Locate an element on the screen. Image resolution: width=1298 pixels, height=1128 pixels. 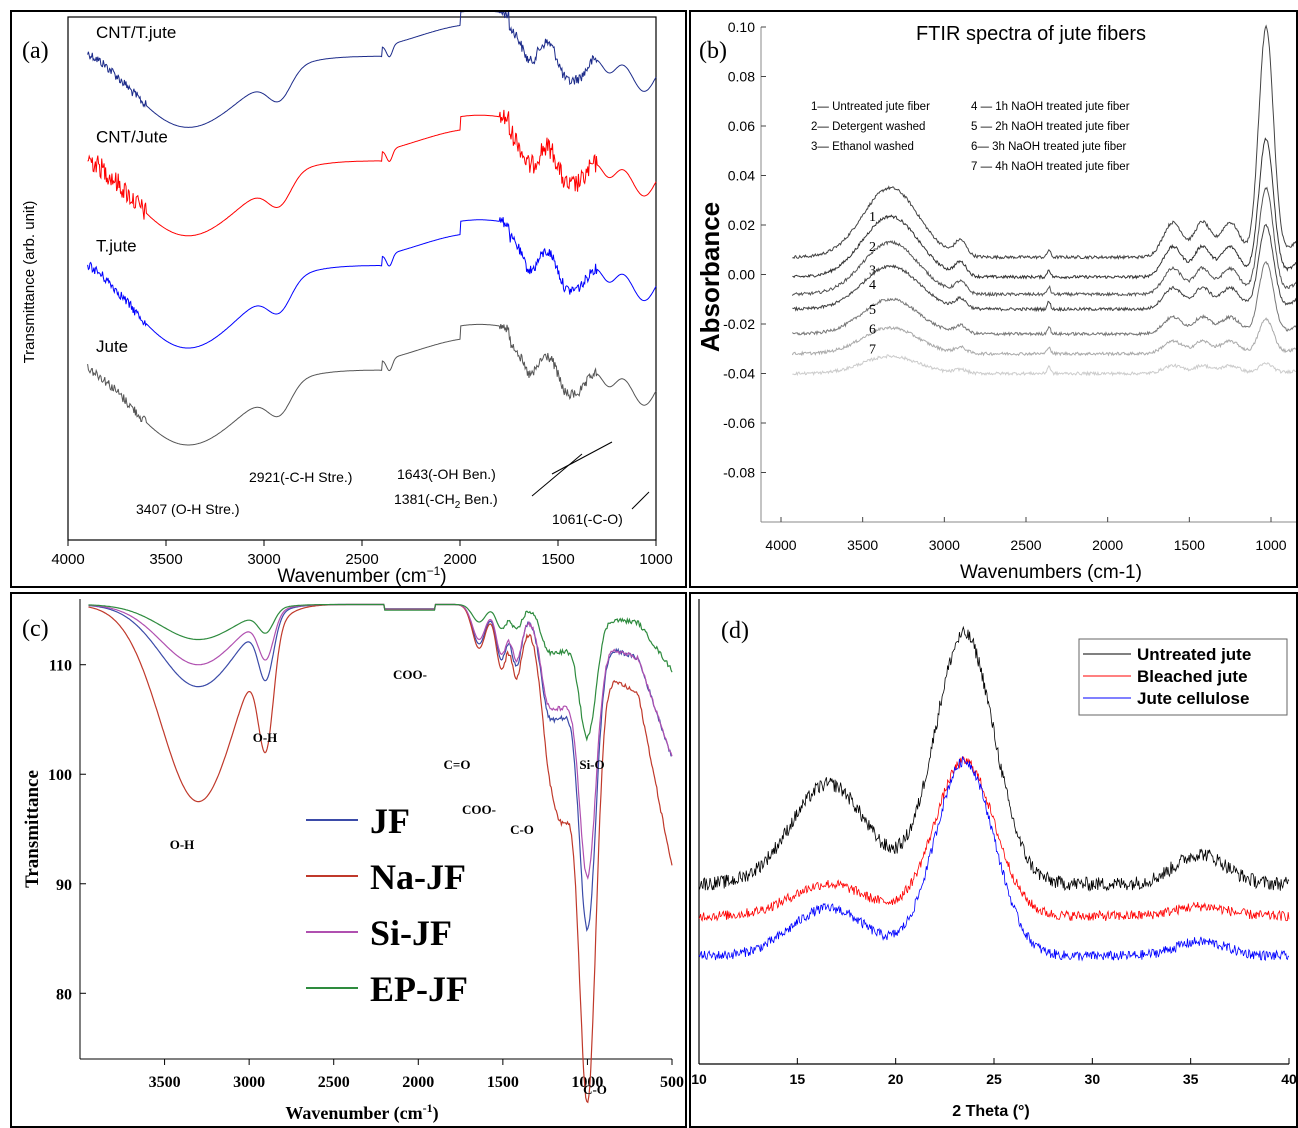
series-label: 2 is located at coordinates (872, 247).